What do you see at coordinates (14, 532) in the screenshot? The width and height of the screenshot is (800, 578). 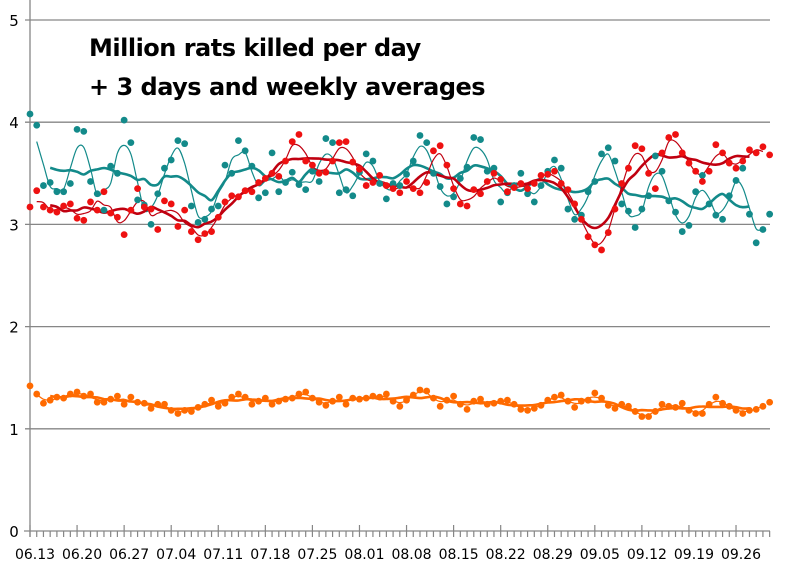 I see `y-tick-label: 0` at bounding box center [14, 532].